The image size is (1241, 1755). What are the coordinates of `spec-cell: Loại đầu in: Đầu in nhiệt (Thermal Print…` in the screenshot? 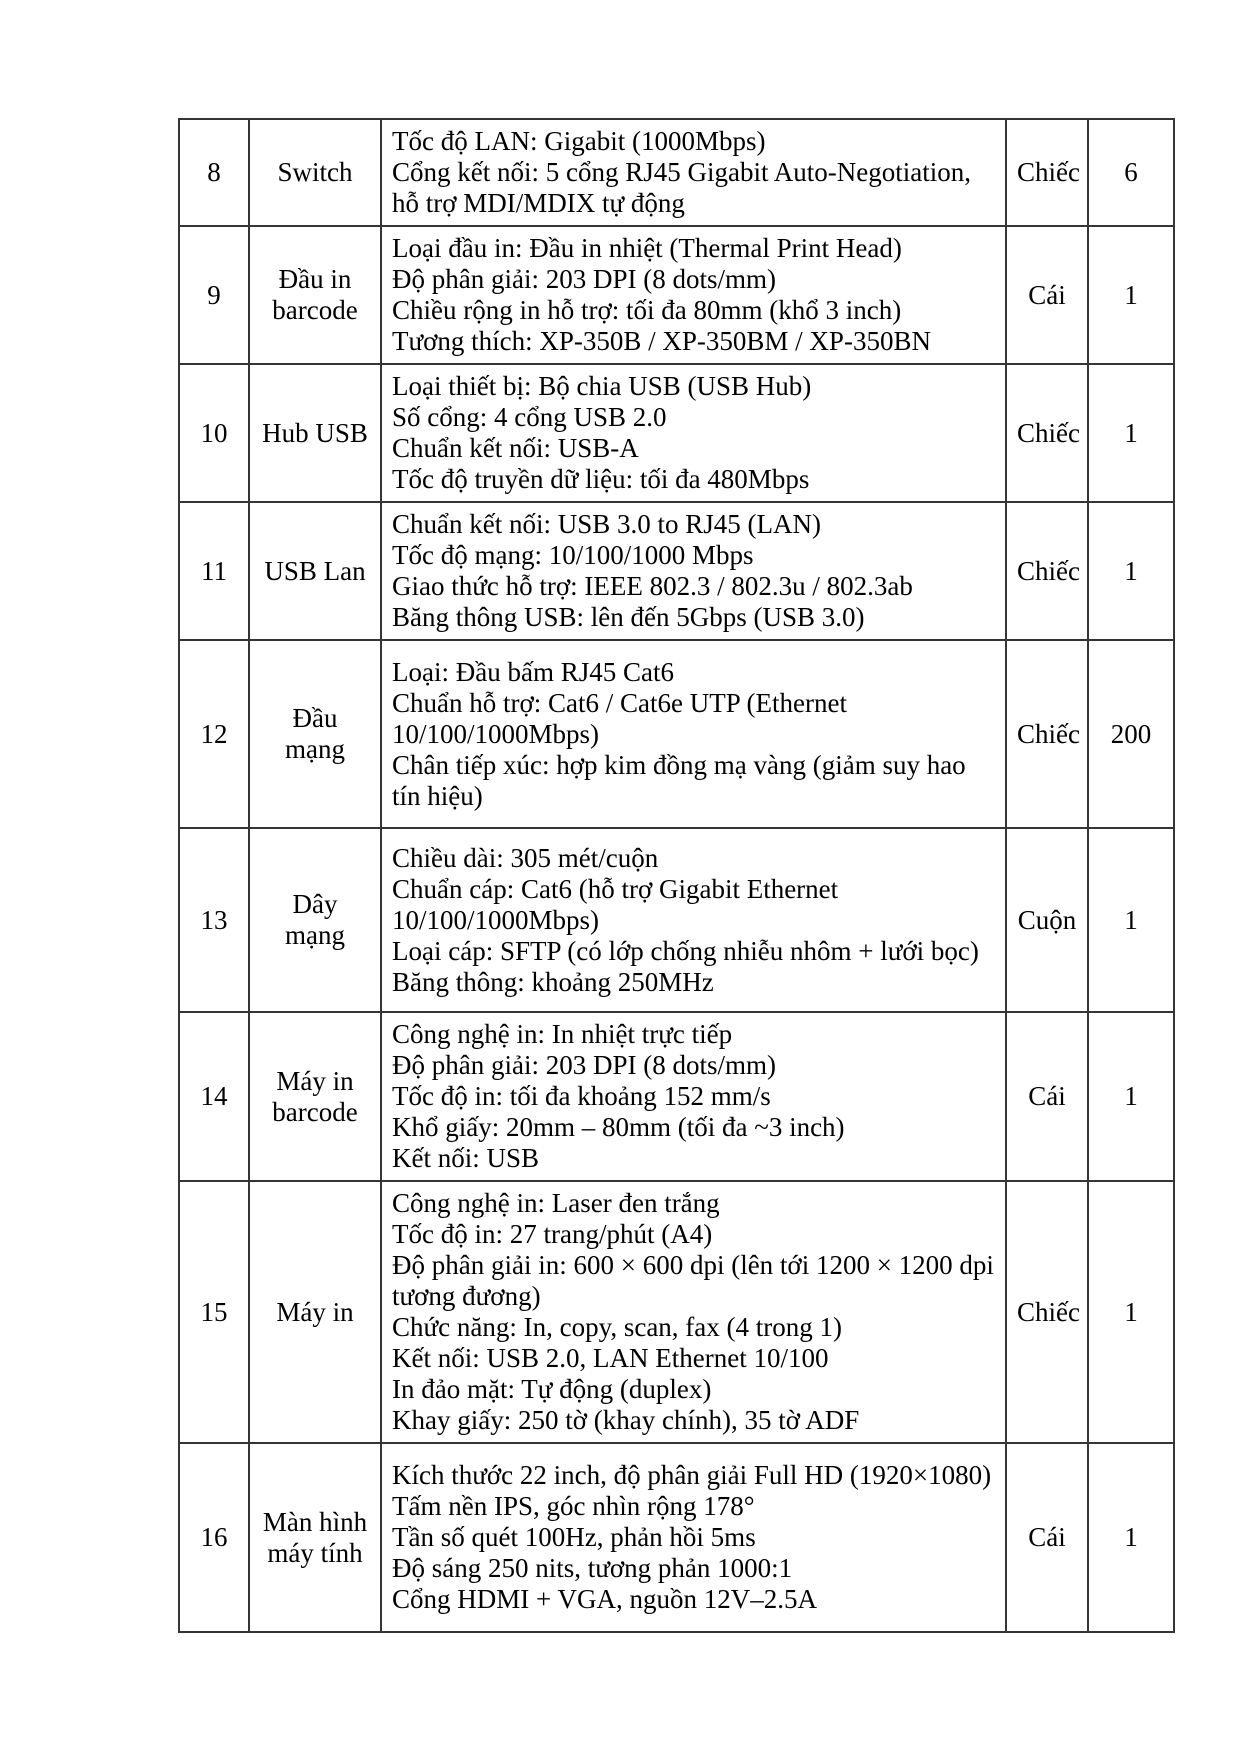 It's located at (693, 295).